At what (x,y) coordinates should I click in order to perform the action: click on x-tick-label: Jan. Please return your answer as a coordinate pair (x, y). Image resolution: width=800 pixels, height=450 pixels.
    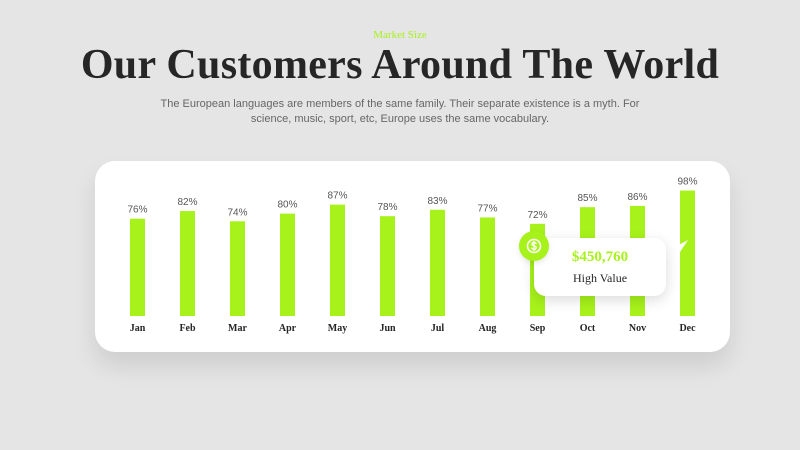
    Looking at the image, I should click on (138, 328).